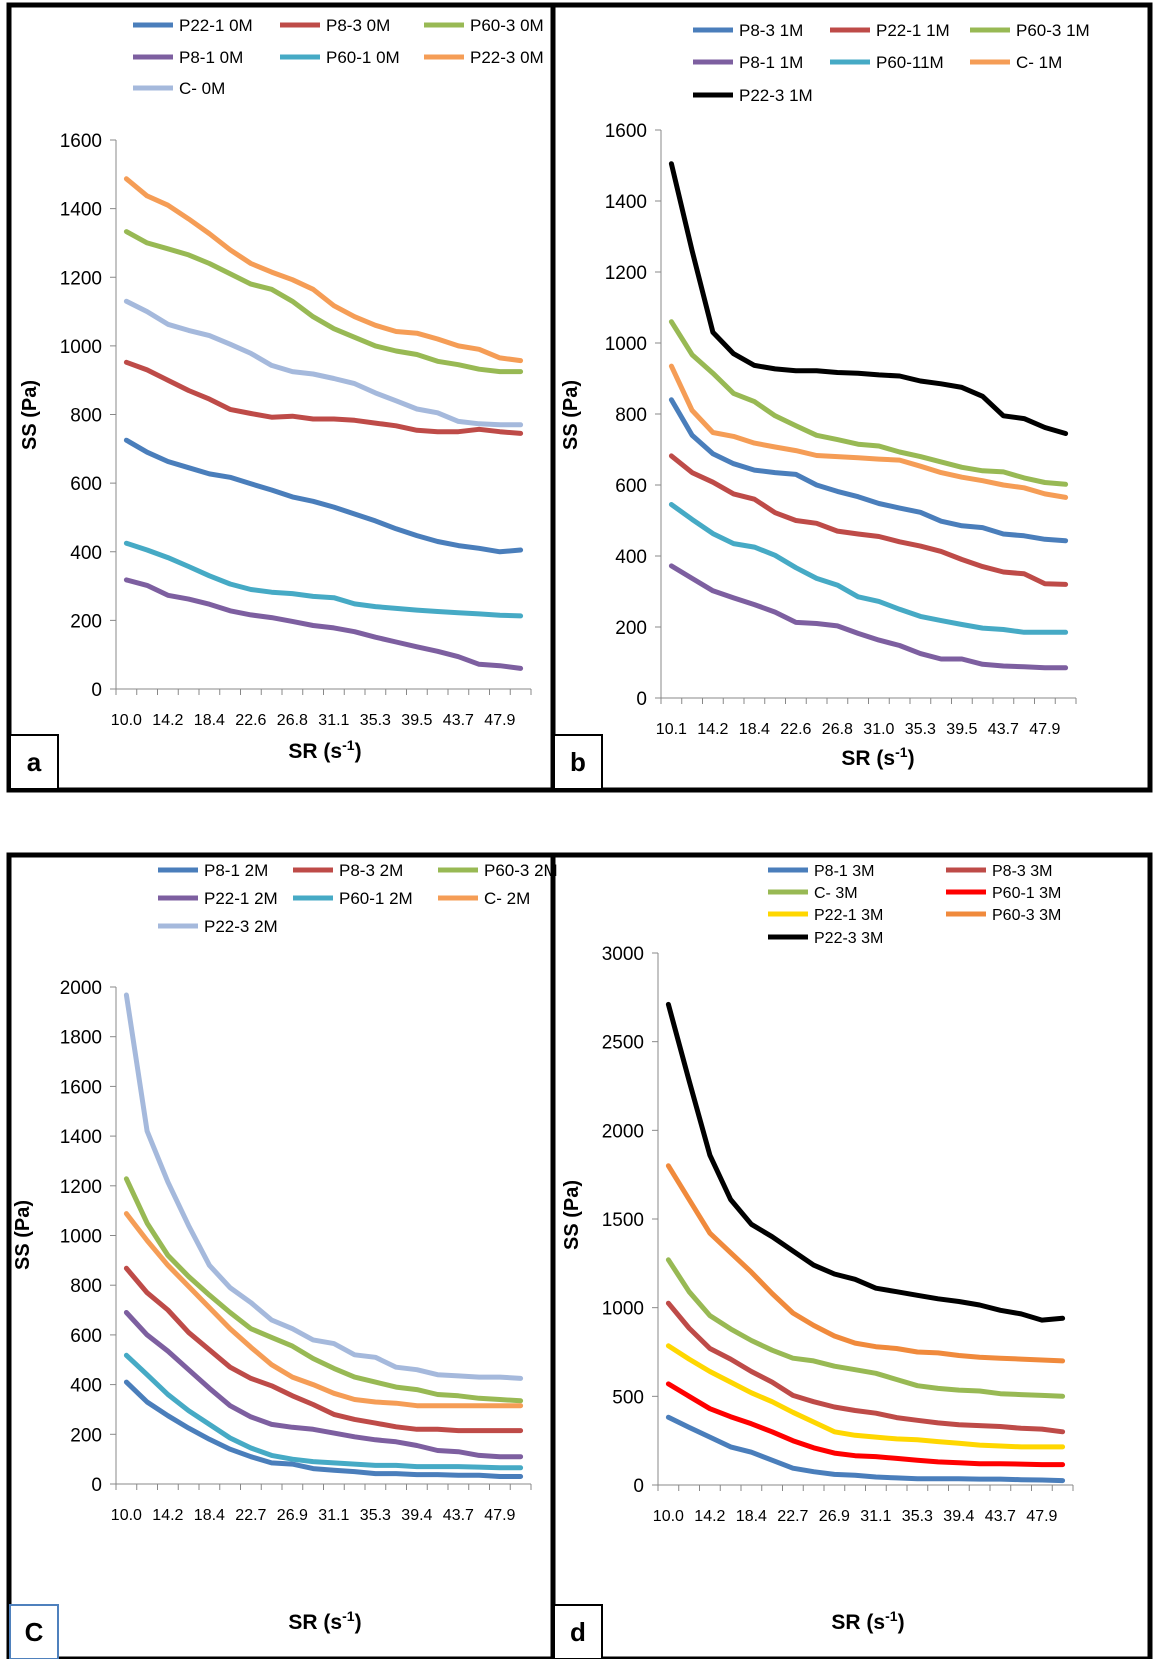 This screenshot has width=1158, height=1659. What do you see at coordinates (376, 898) in the screenshot?
I see `legend-label: P60-1 2M` at bounding box center [376, 898].